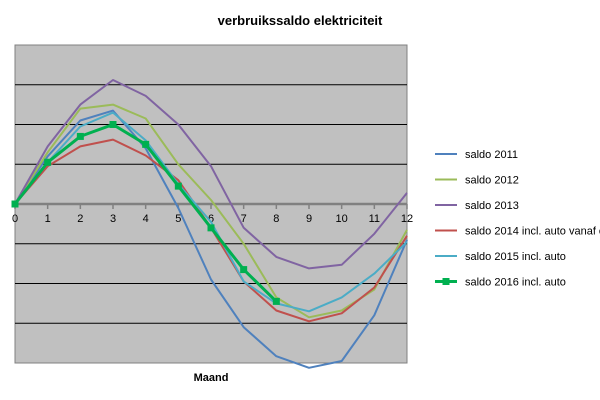  Describe the element at coordinates (492, 181) in the screenshot. I see `legend-entry: saldo 2012` at that location.